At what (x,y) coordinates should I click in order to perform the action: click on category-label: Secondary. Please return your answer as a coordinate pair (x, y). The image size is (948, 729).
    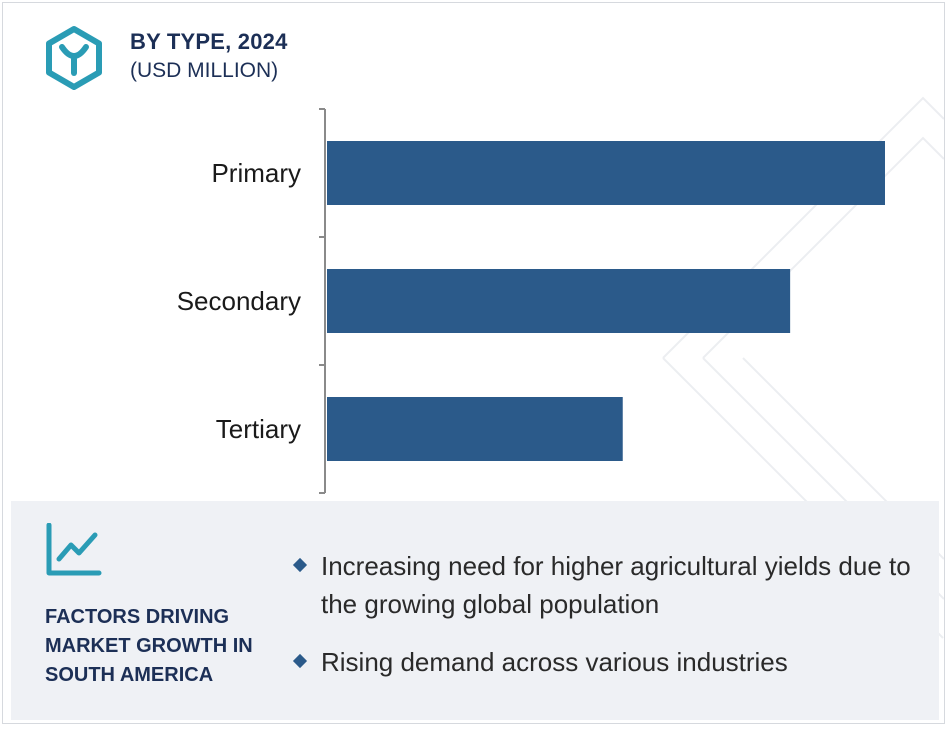
    Looking at the image, I should click on (239, 301).